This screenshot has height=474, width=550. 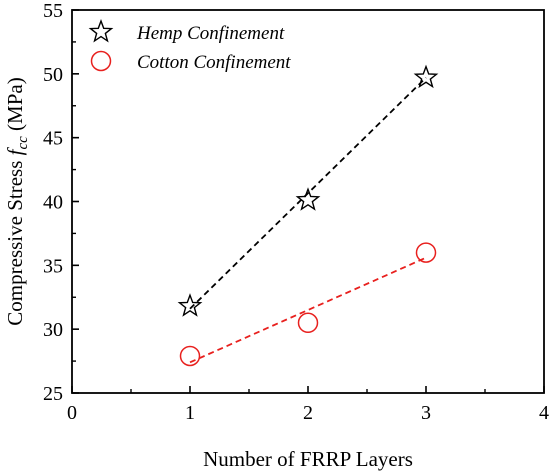 I want to click on y-axis-label-symbol: f, so click(x=15, y=150).